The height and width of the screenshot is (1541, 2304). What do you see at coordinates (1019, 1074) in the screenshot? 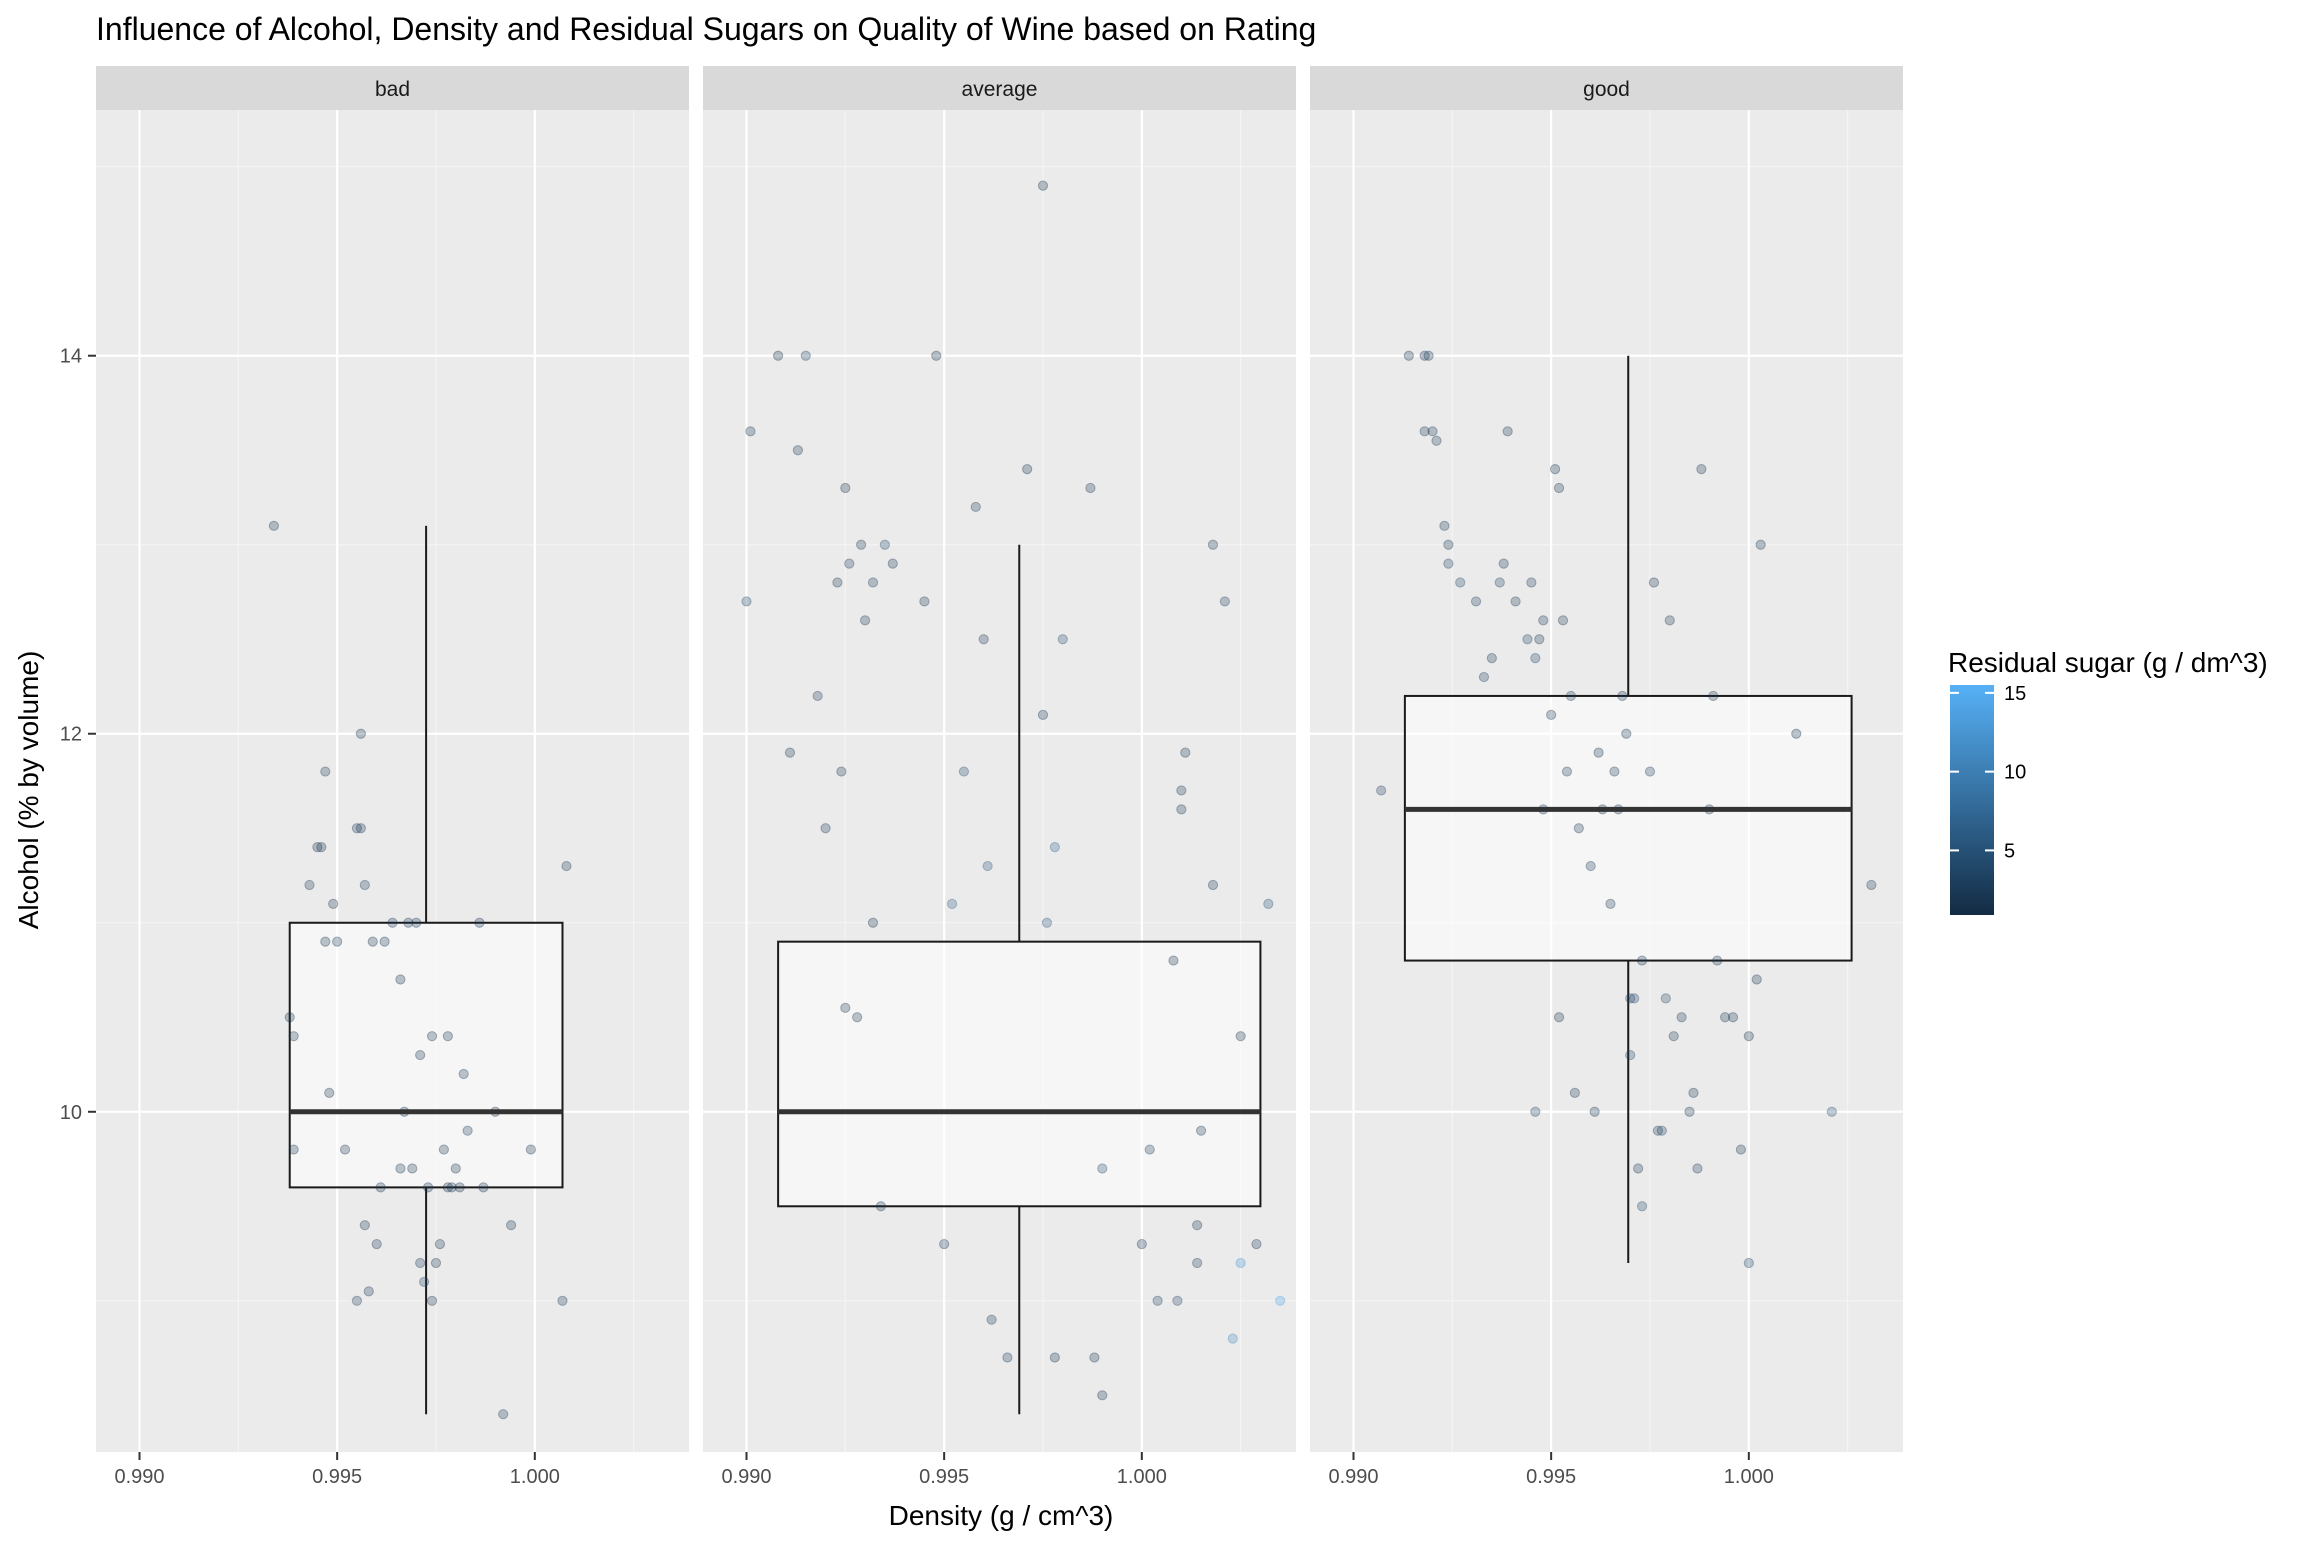
I see `box-iqr` at bounding box center [1019, 1074].